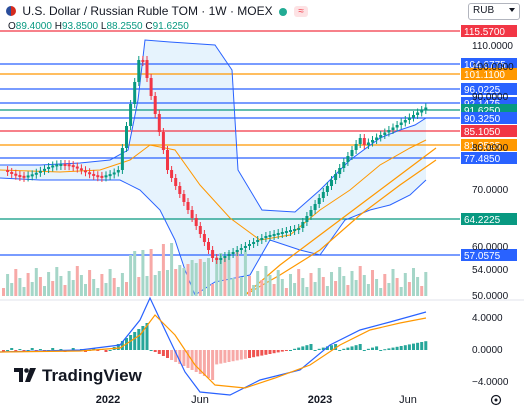  I want to click on currency-select: RUB, so click(494, 11).